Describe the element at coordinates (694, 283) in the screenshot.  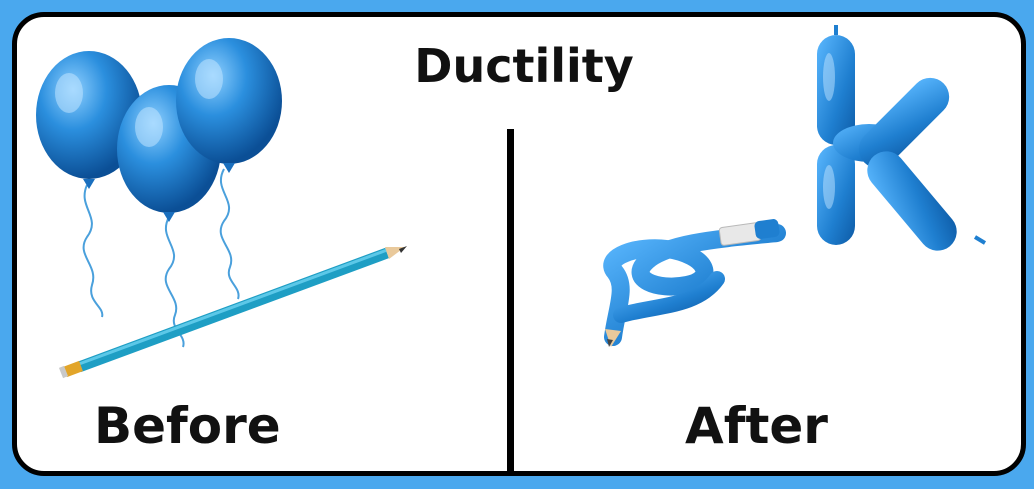
I see `knotted-pencil-icon` at that location.